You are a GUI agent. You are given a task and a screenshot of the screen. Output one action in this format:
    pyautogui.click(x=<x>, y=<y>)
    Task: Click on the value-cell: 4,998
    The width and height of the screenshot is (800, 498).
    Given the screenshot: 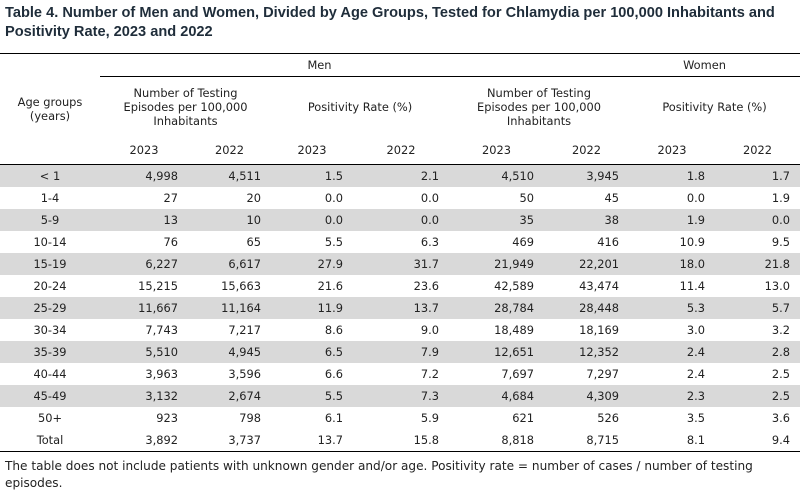 What is the action you would take?
    pyautogui.click(x=144, y=175)
    